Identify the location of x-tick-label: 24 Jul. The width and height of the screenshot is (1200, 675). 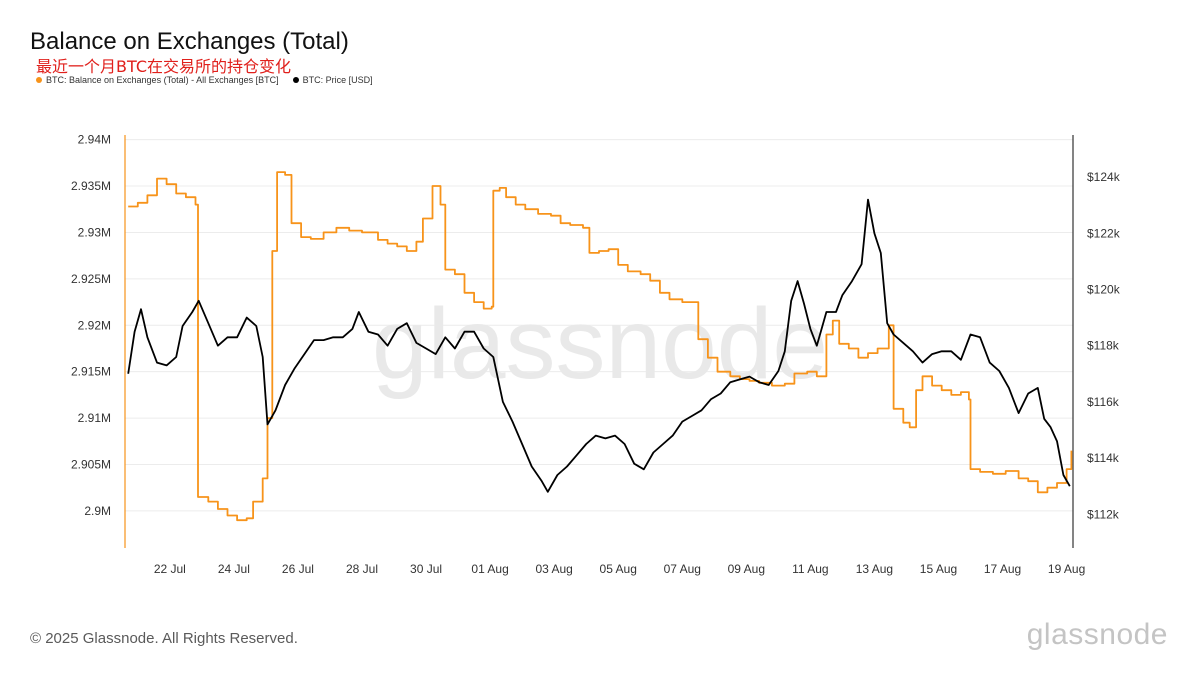
(234, 569).